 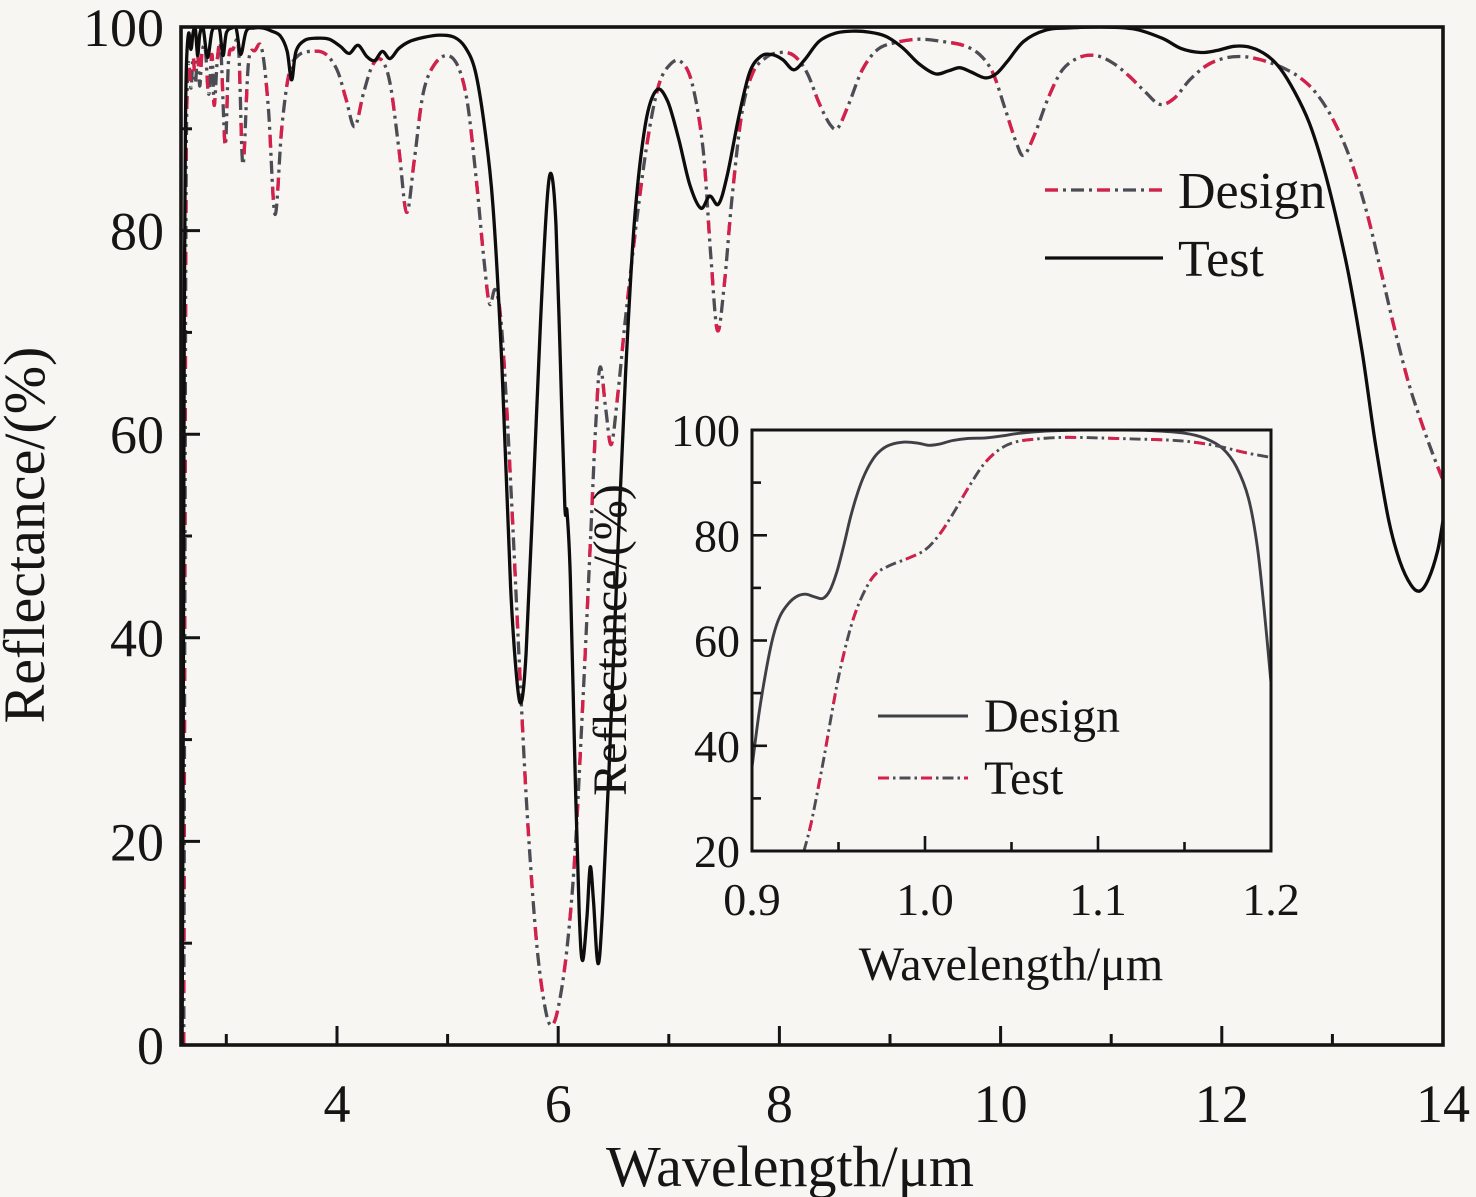 I want to click on inset-y-tick-label: 80, so click(x=717, y=535).